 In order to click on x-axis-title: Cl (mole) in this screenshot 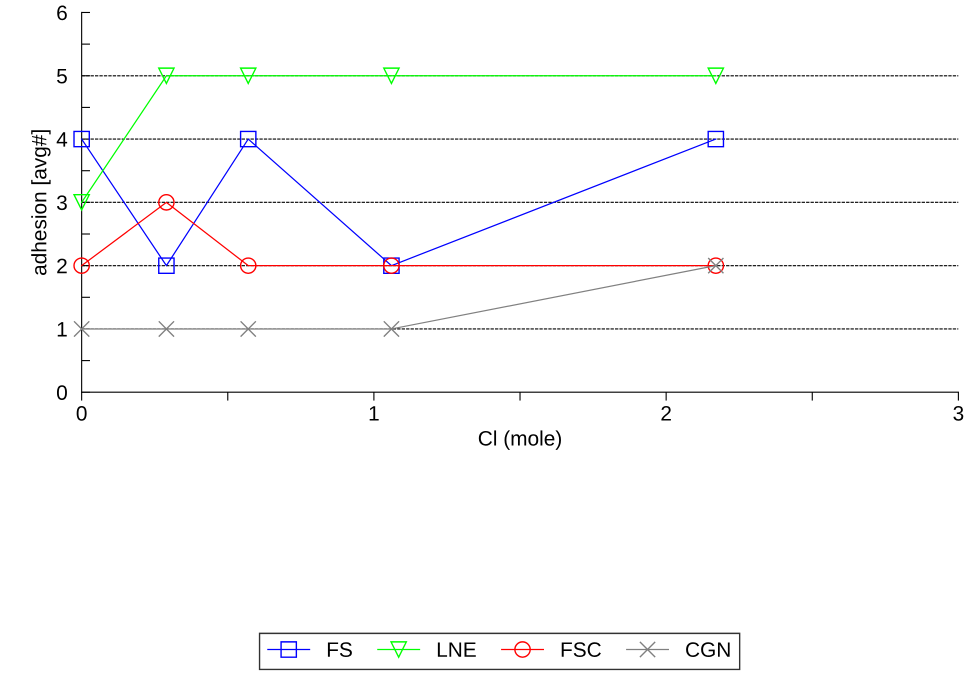, I will do `click(519, 440)`.